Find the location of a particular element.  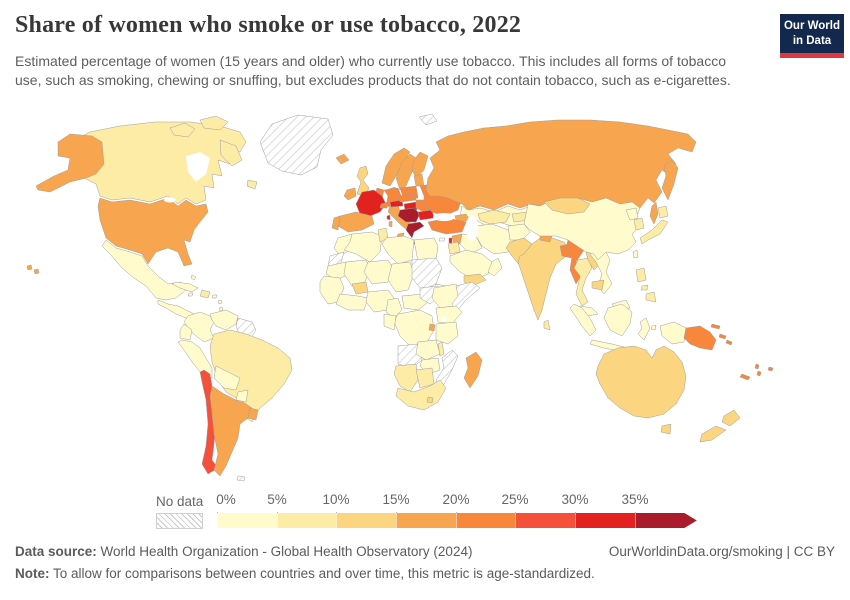

country-nz-south: New Zealand: 10-15% is located at coordinates (713, 434).